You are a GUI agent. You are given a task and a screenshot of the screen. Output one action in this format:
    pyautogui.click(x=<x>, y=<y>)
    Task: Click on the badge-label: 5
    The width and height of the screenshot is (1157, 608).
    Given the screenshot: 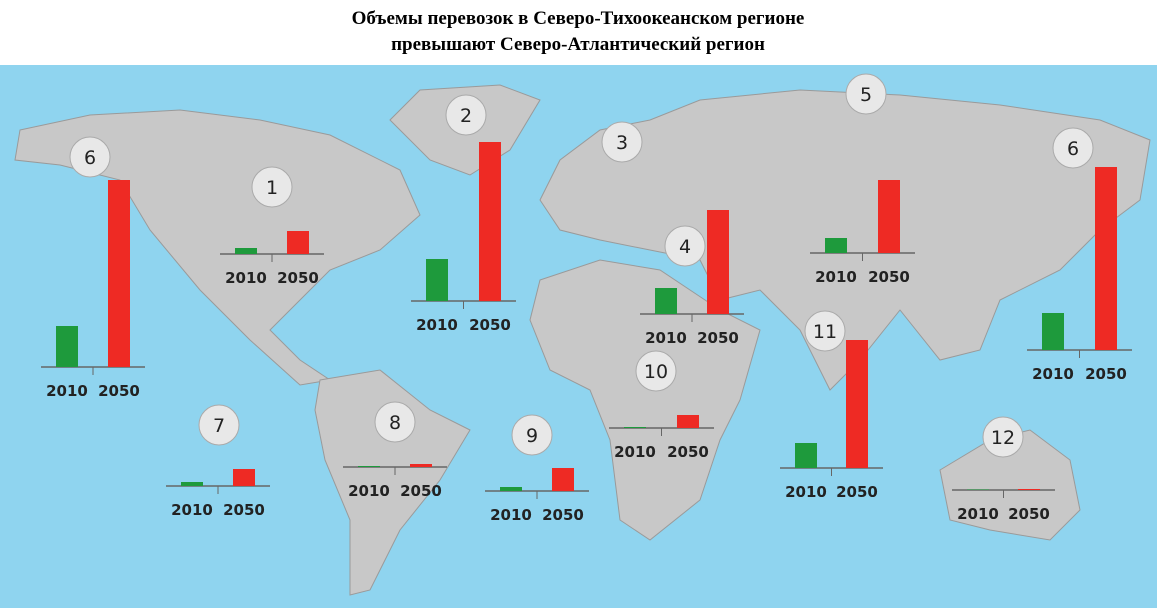 What is the action you would take?
    pyautogui.click(x=866, y=95)
    